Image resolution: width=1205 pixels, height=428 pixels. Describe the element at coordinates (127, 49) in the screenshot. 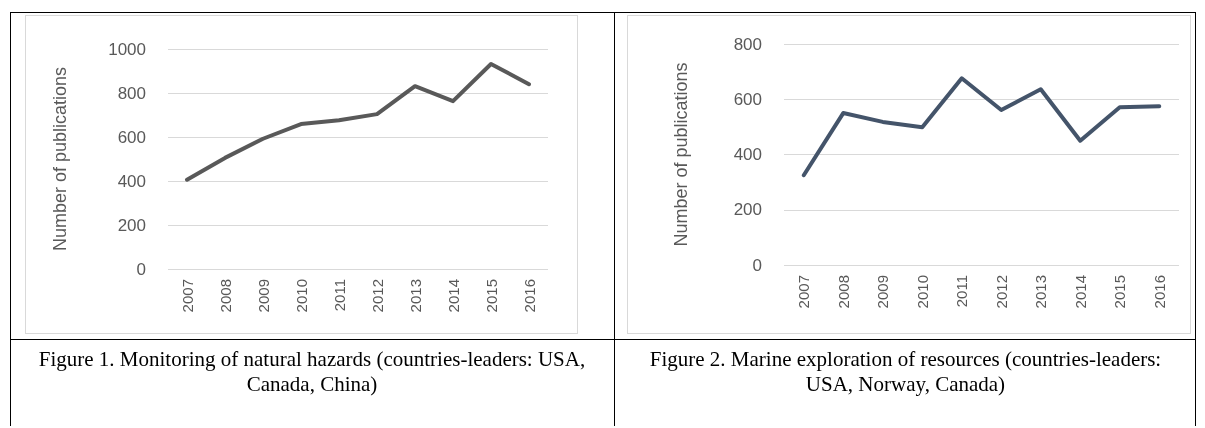

I see `y-tick-label: 1000` at that location.